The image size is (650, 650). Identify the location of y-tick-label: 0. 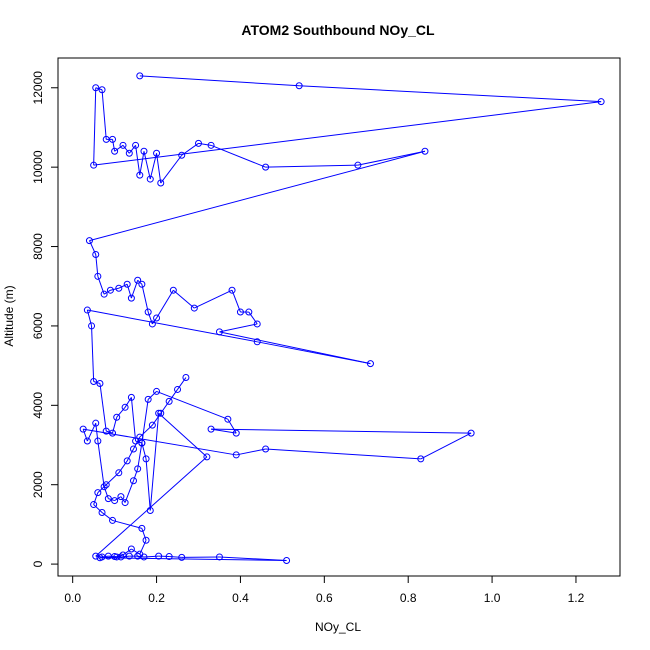
(38, 563).